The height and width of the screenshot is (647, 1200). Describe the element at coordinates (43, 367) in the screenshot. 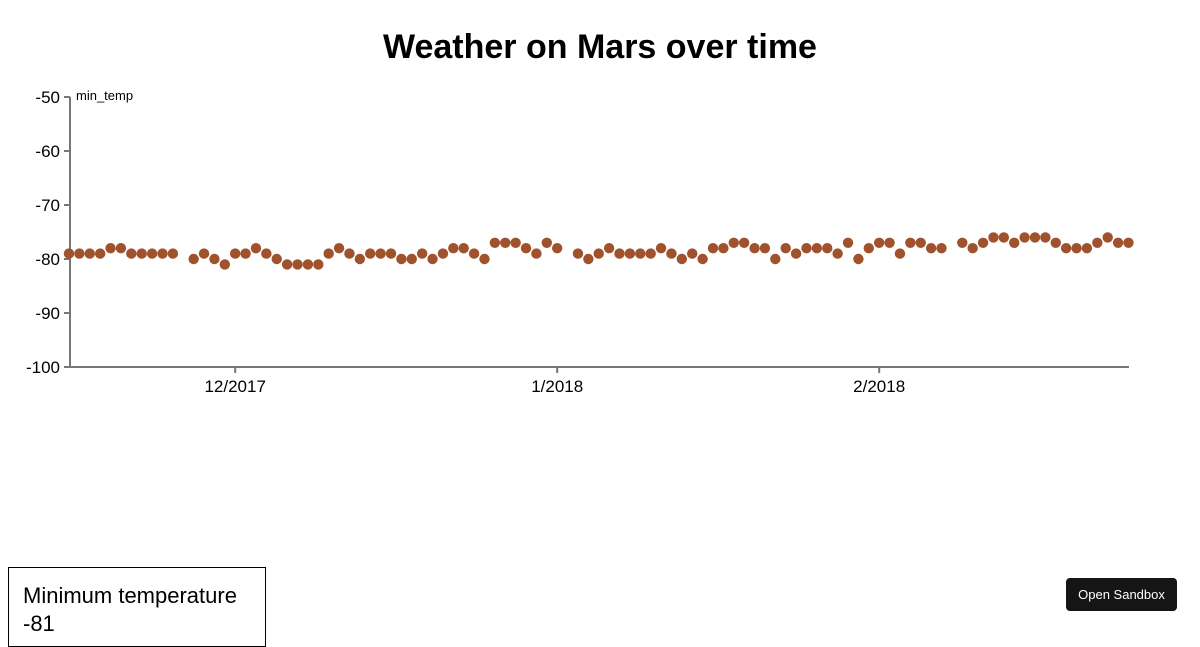

I see `svg-text: -100` at that location.